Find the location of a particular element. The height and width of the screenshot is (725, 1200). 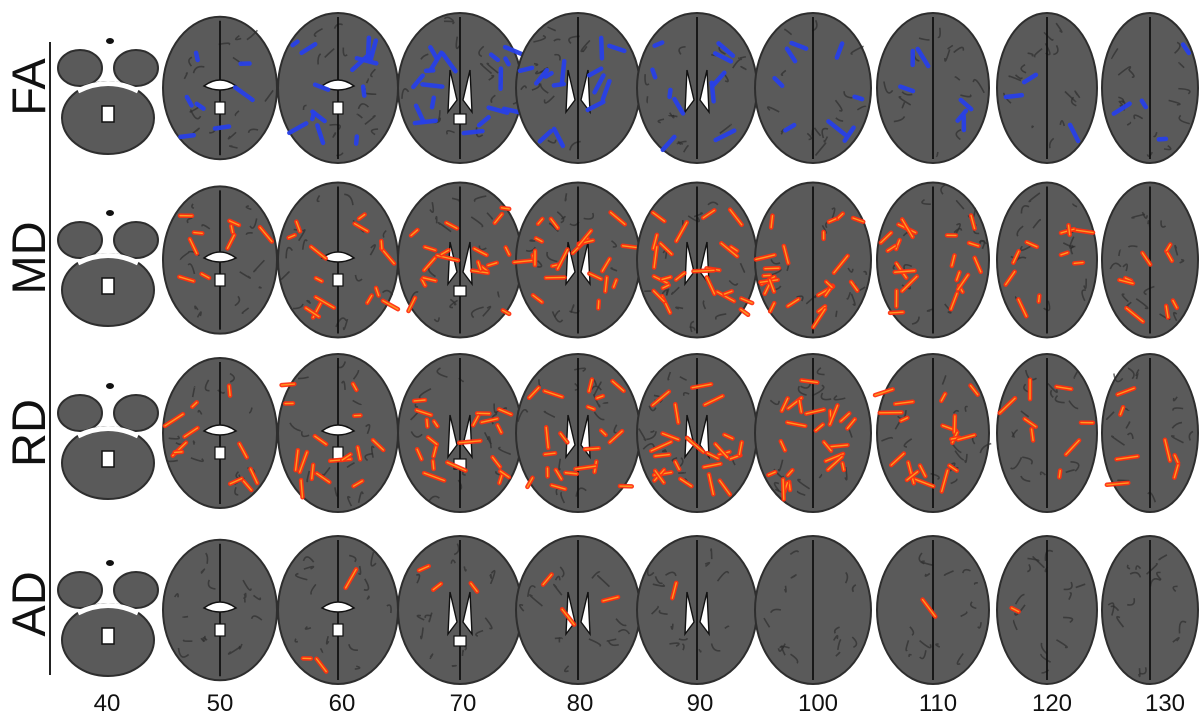

slice-label-130: 130 is located at coordinates (1165, 703).